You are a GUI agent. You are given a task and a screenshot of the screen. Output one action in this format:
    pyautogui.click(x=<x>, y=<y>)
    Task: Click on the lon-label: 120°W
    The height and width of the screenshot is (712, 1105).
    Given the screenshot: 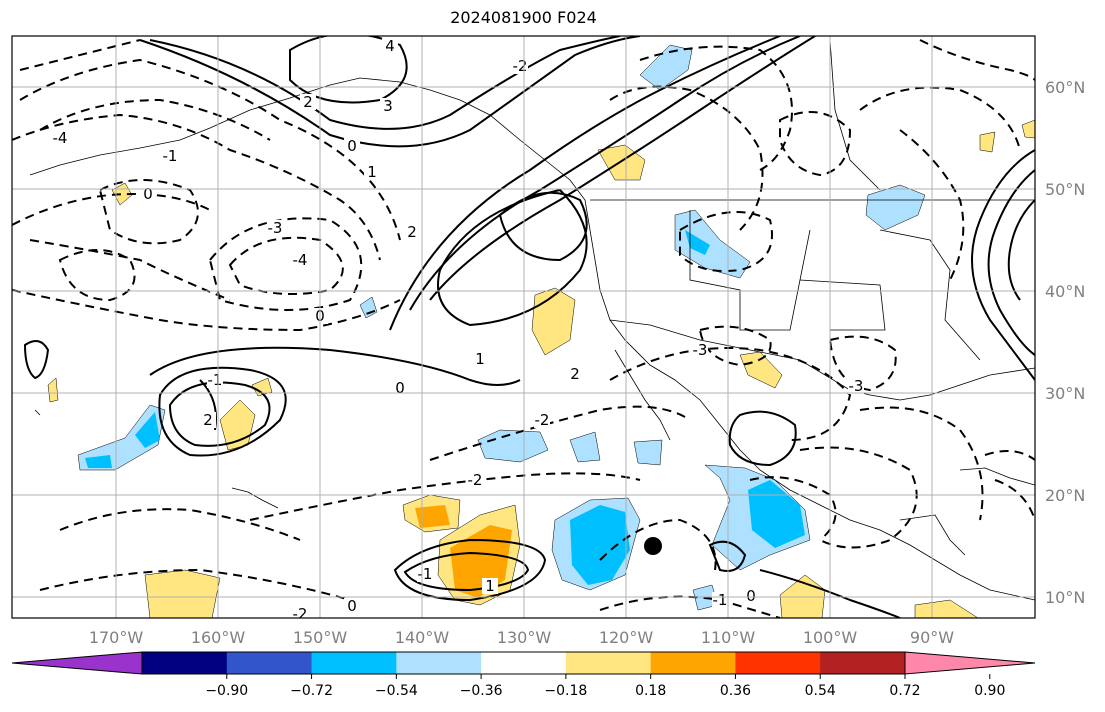 What is the action you would take?
    pyautogui.click(x=626, y=637)
    